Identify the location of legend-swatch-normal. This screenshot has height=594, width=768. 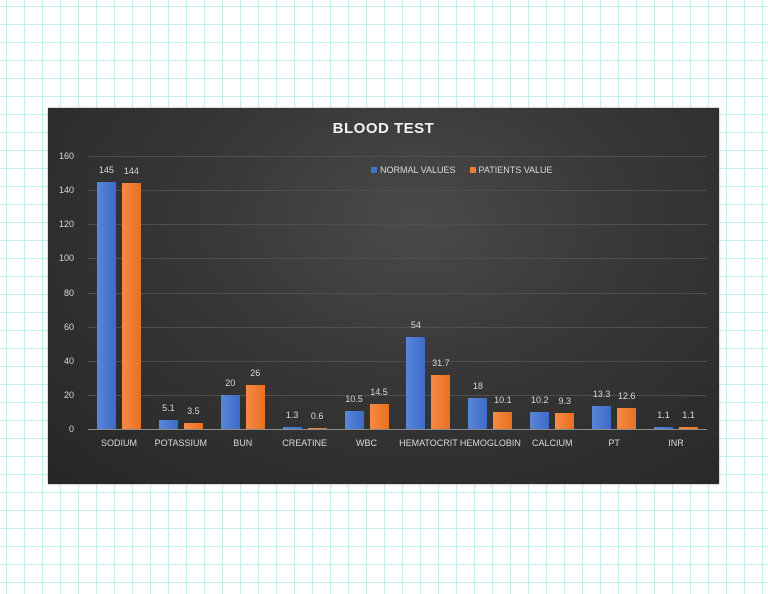
(374, 170).